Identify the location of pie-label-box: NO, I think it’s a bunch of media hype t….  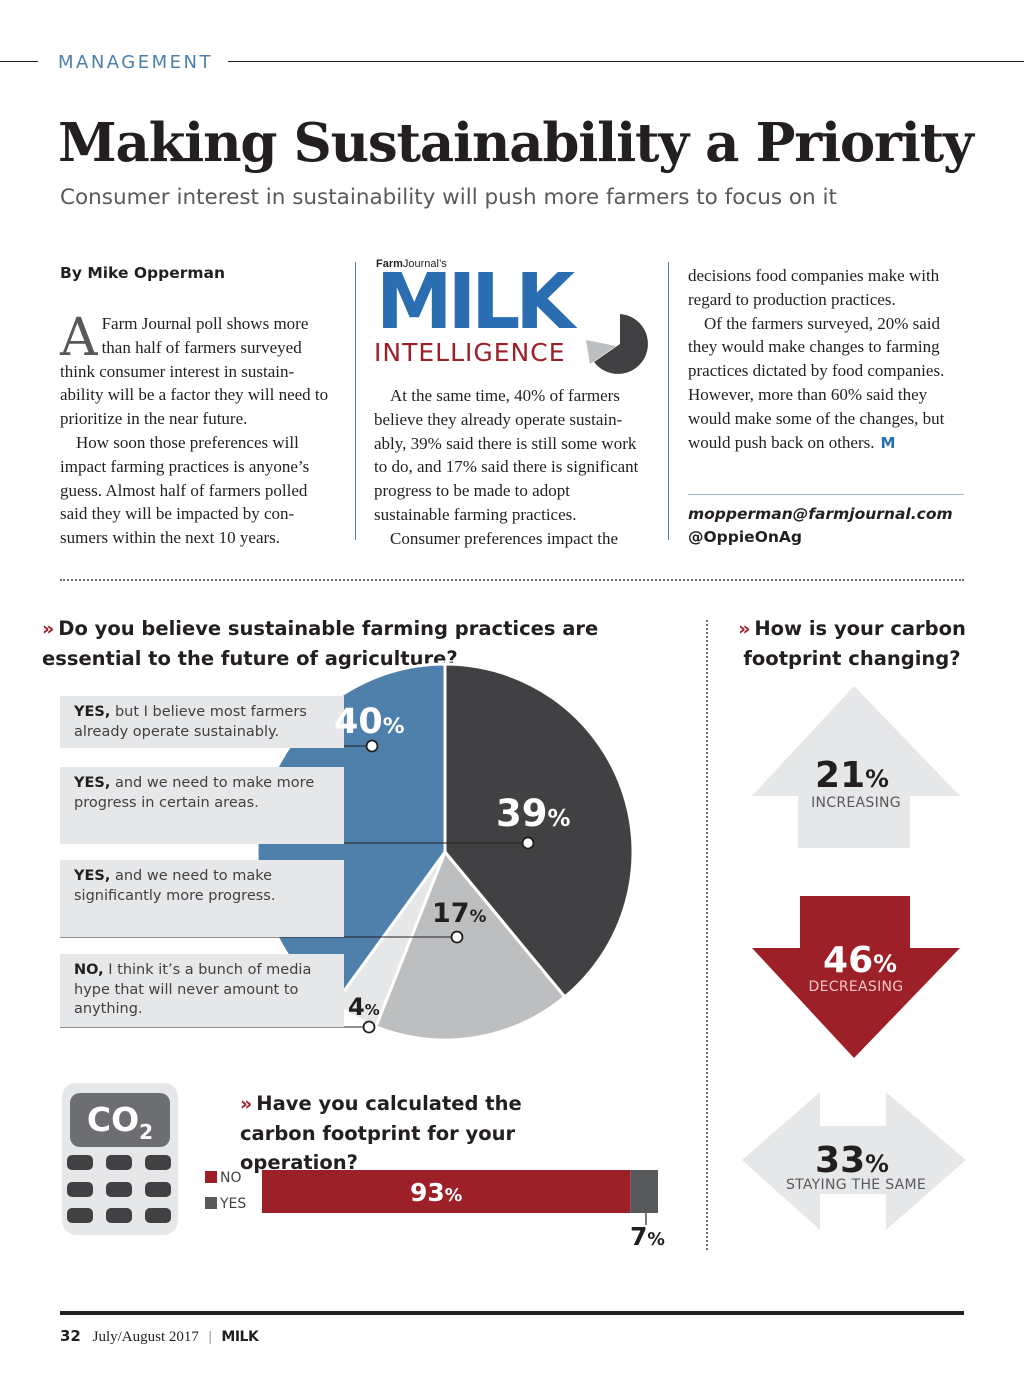
(202, 990).